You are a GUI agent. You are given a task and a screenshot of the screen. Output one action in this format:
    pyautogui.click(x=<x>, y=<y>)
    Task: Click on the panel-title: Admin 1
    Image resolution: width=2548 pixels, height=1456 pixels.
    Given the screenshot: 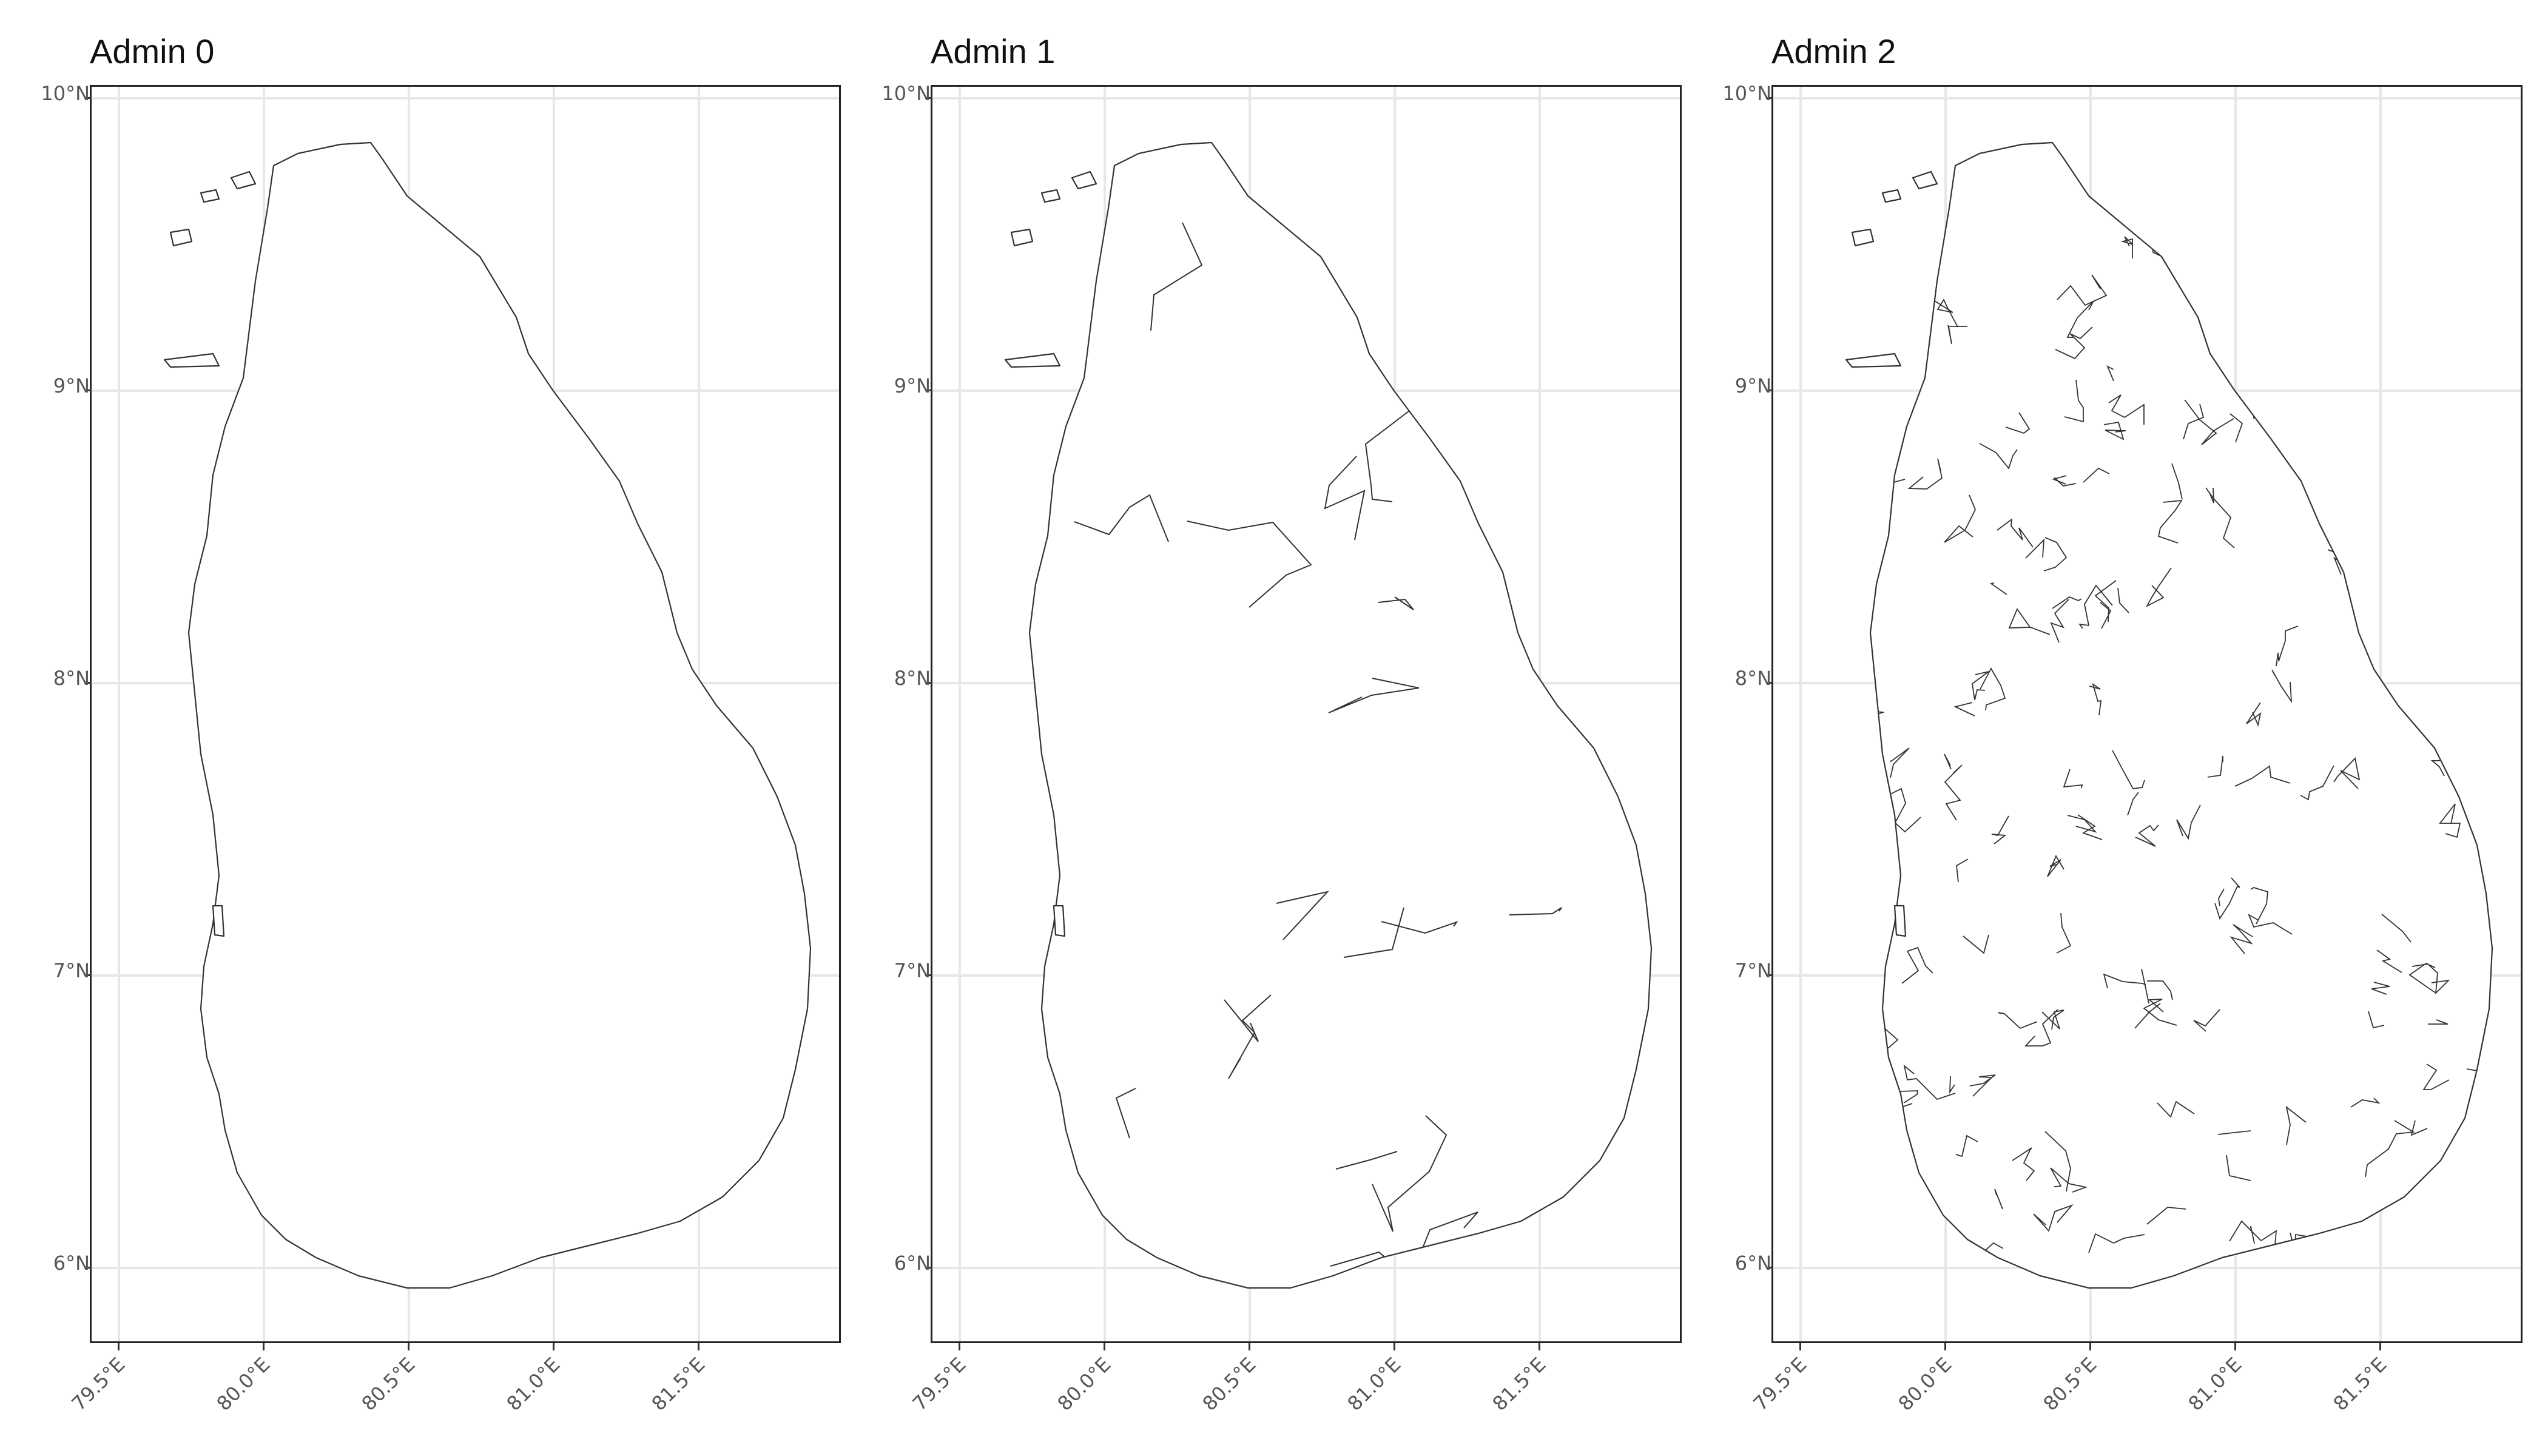 What is the action you would take?
    pyautogui.click(x=993, y=51)
    